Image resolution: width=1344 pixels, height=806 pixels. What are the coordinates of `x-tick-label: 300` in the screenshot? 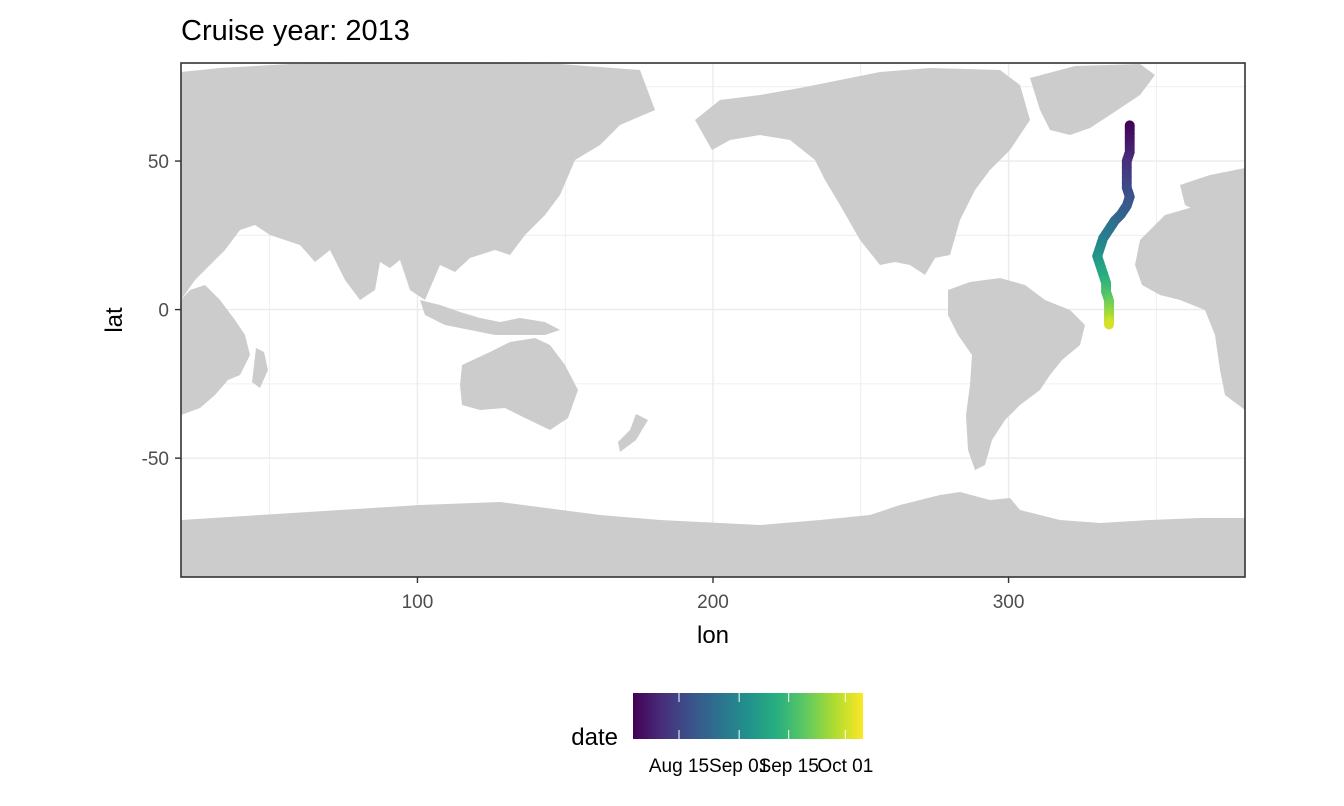 It's located at (1009, 602).